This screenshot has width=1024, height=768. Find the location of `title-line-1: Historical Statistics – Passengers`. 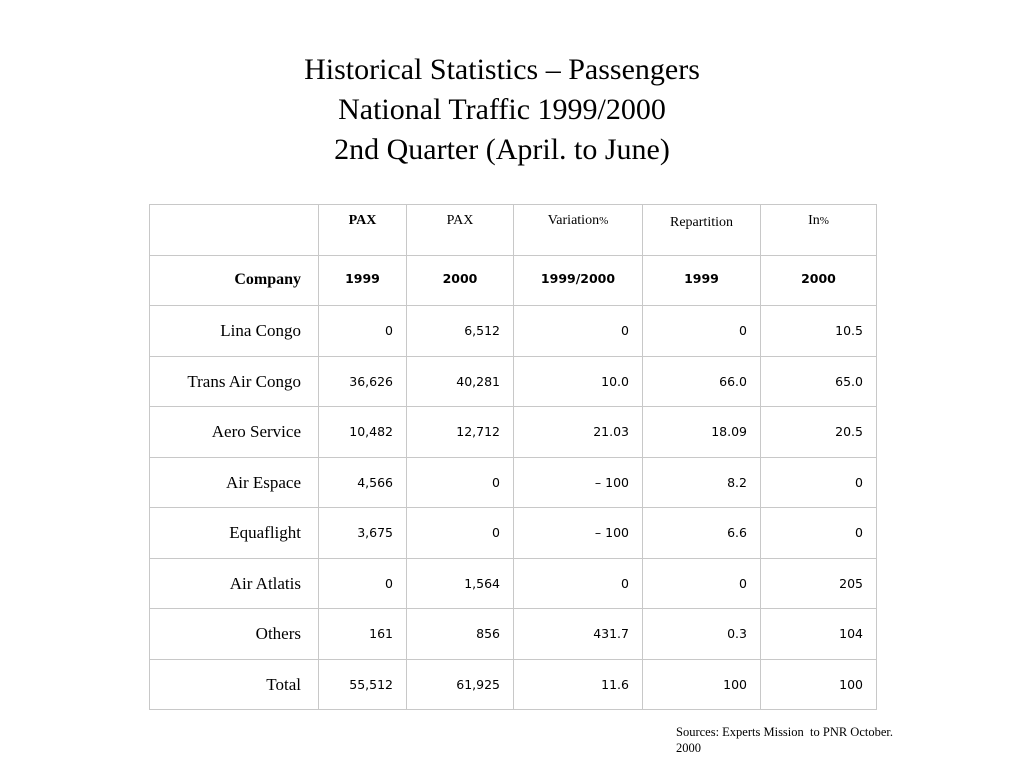

title-line-1: Historical Statistics – Passengers is located at coordinates (502, 69).